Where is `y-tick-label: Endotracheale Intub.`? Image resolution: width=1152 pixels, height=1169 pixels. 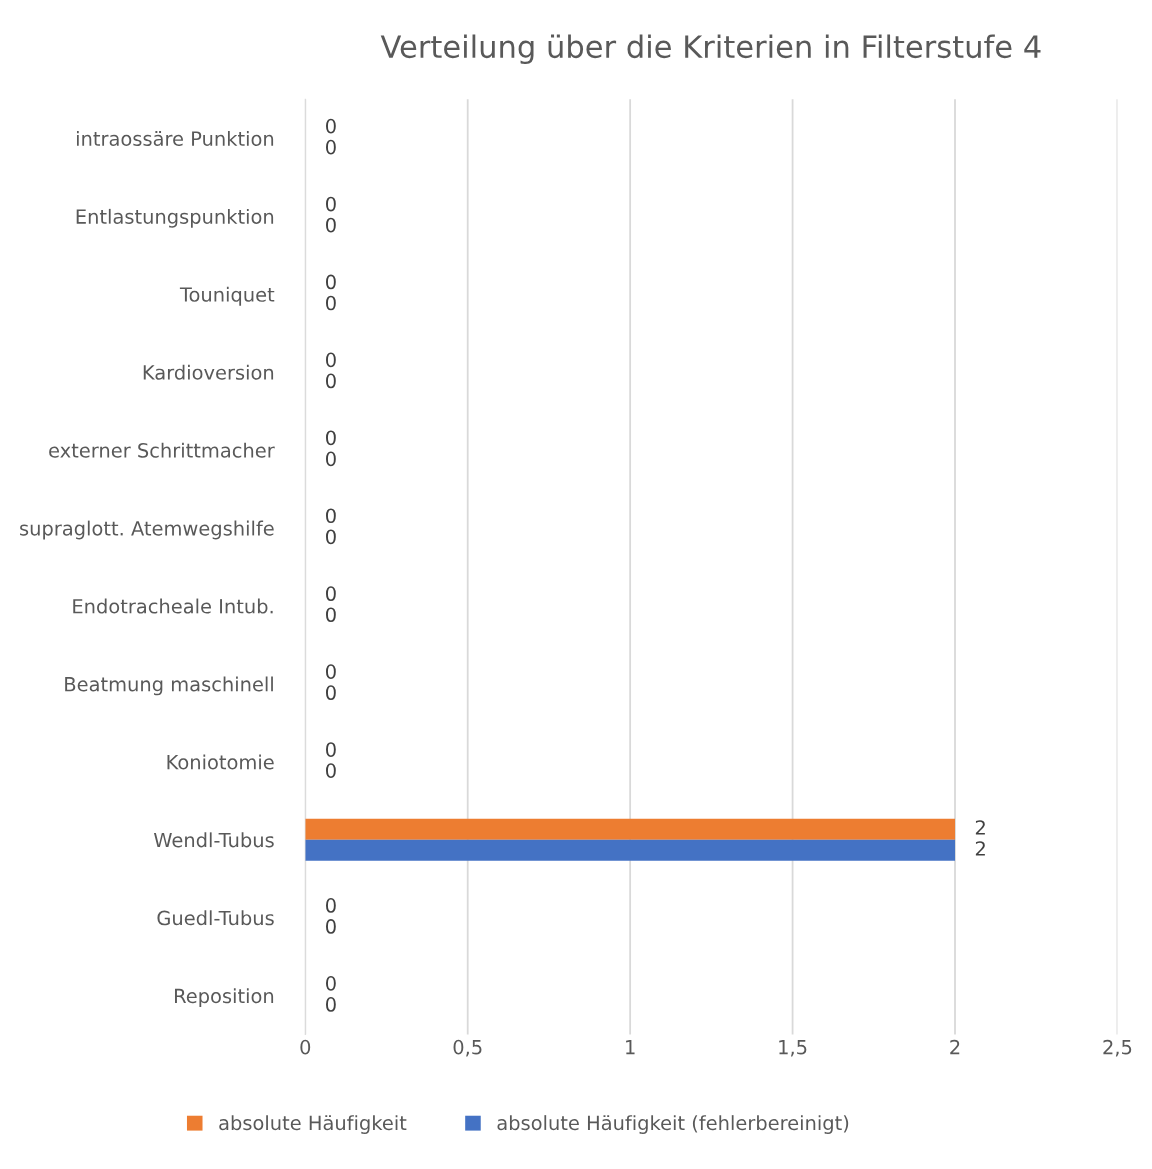 y-tick-label: Endotracheale Intub. is located at coordinates (173, 606).